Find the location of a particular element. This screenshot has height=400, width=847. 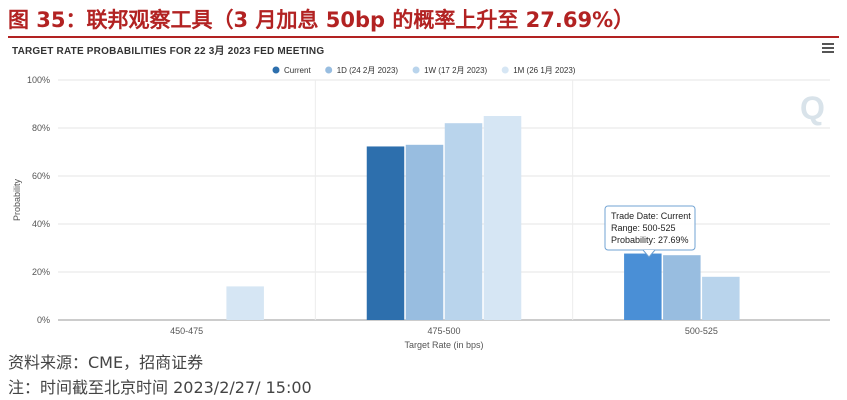

y-tick-label: 40% is located at coordinates (41, 224).